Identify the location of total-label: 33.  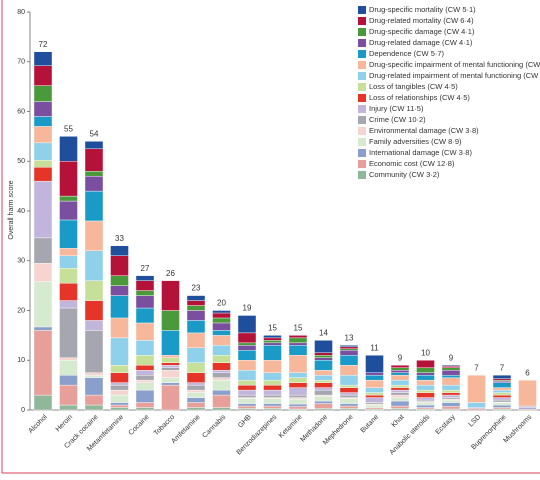
(119, 238).